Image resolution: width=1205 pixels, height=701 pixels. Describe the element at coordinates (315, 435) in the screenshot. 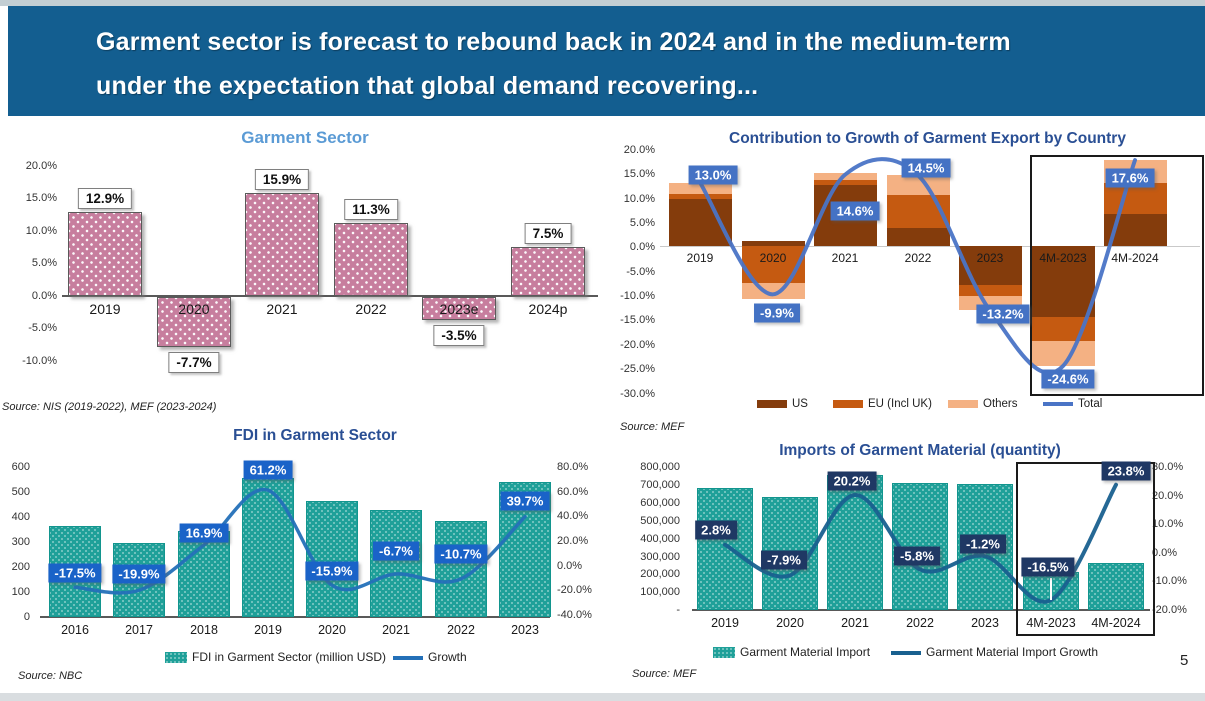

I see `chart-title-fdi: FDI in Garment Sector` at that location.